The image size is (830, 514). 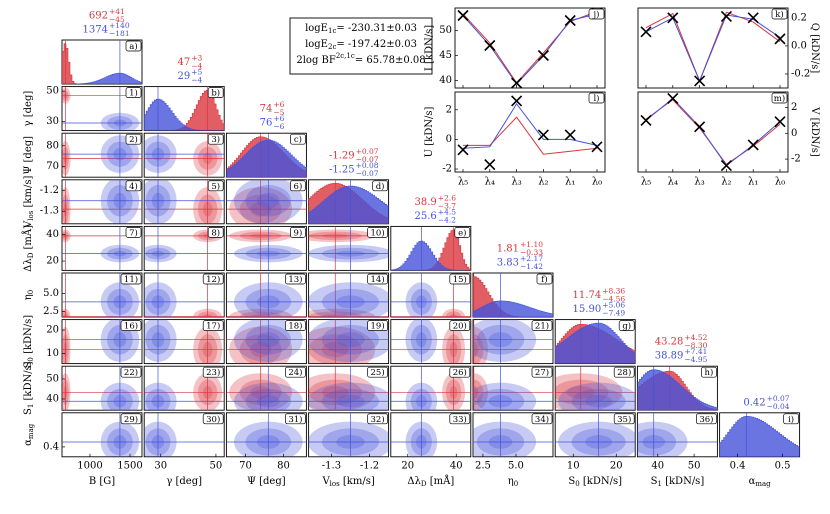 What do you see at coordinates (215, 93) in the screenshot?
I see `panel-label: b)` at bounding box center [215, 93].